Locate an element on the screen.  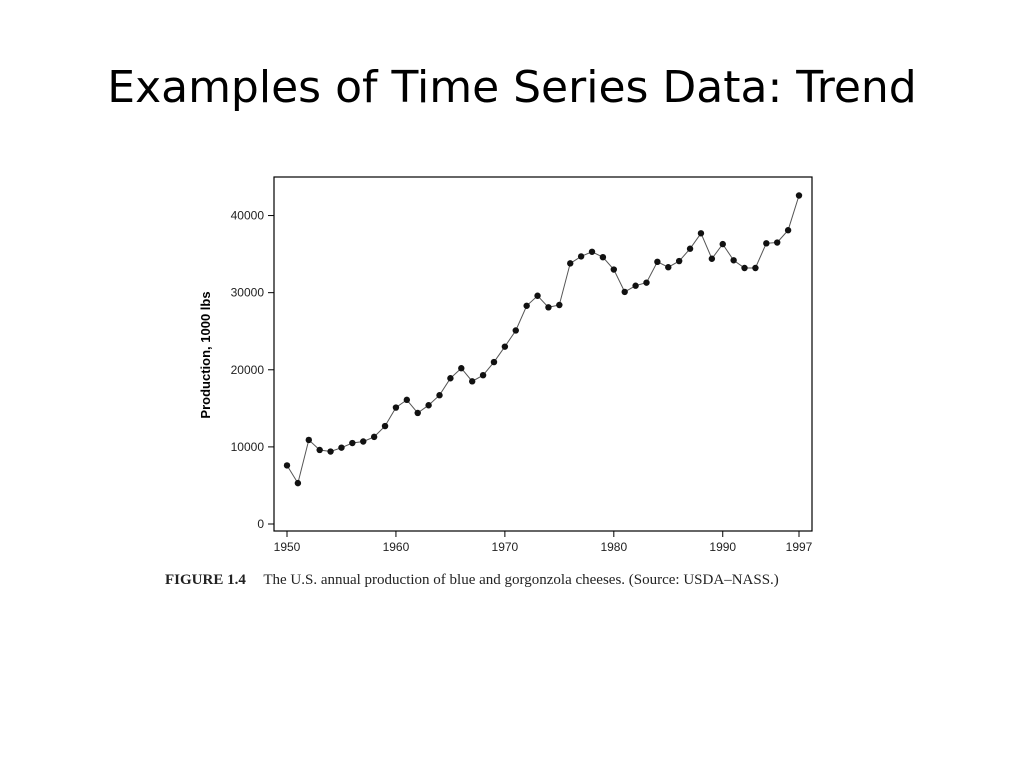
y-axis-label: Production, 1000 lbs is located at coordinates (205, 354).